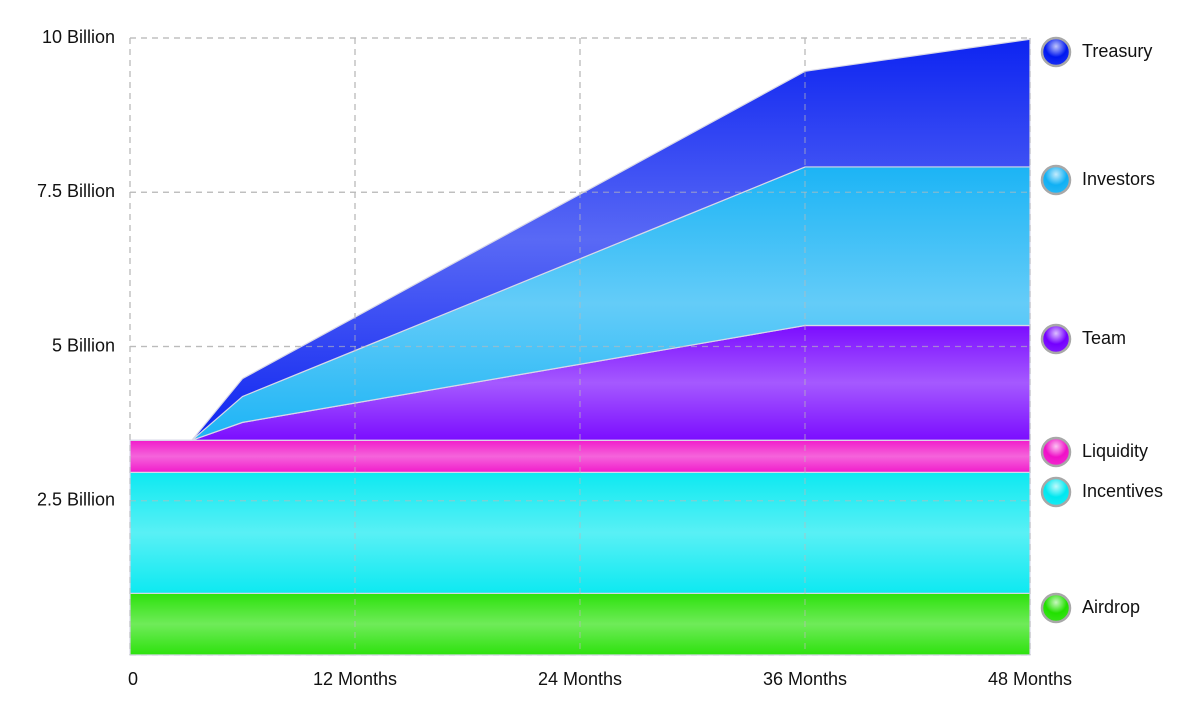 The image size is (1200, 720). What do you see at coordinates (1118, 179) in the screenshot?
I see `legend-label: Investors` at bounding box center [1118, 179].